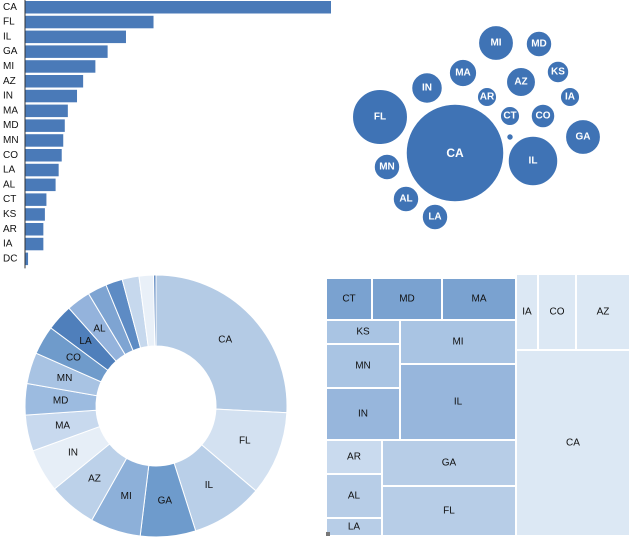 The height and width of the screenshot is (538, 640). I want to click on bubble-AZ, so click(521, 82).